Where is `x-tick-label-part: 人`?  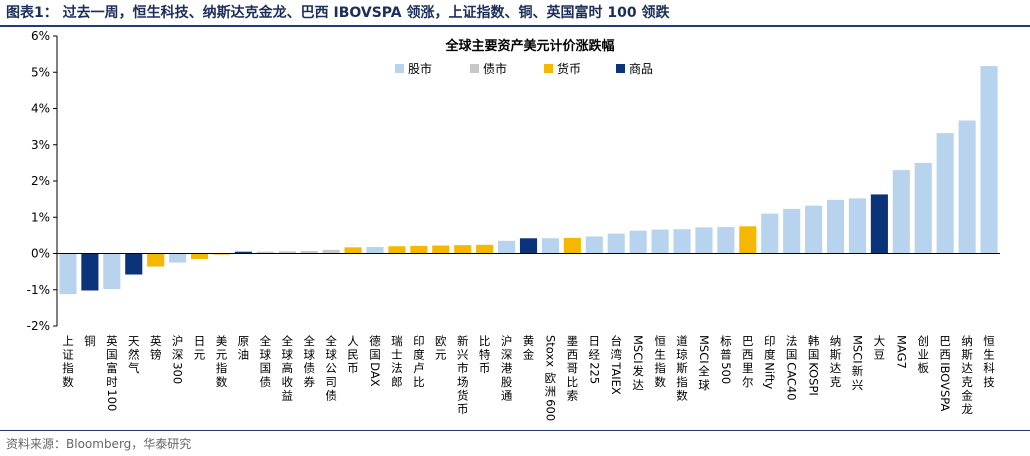
x-tick-label-part: 人 is located at coordinates (353, 341).